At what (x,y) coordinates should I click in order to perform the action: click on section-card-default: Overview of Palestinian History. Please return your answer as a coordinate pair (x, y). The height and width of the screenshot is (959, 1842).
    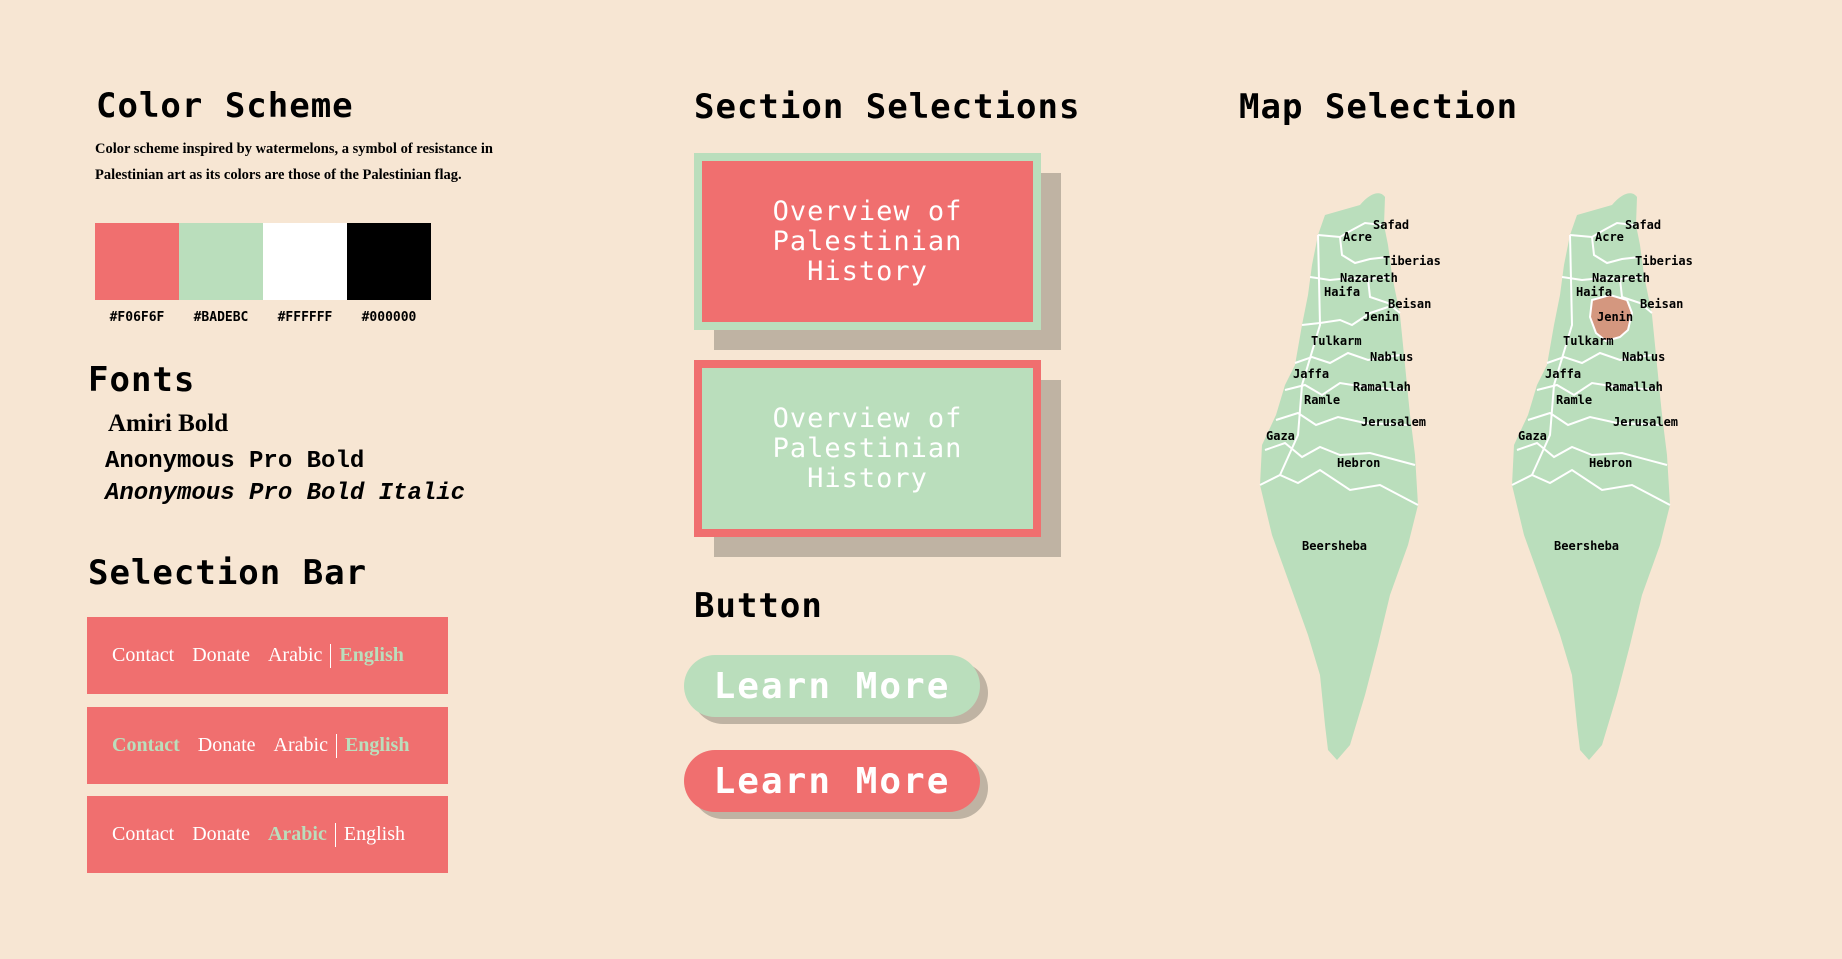
    Looking at the image, I should click on (867, 241).